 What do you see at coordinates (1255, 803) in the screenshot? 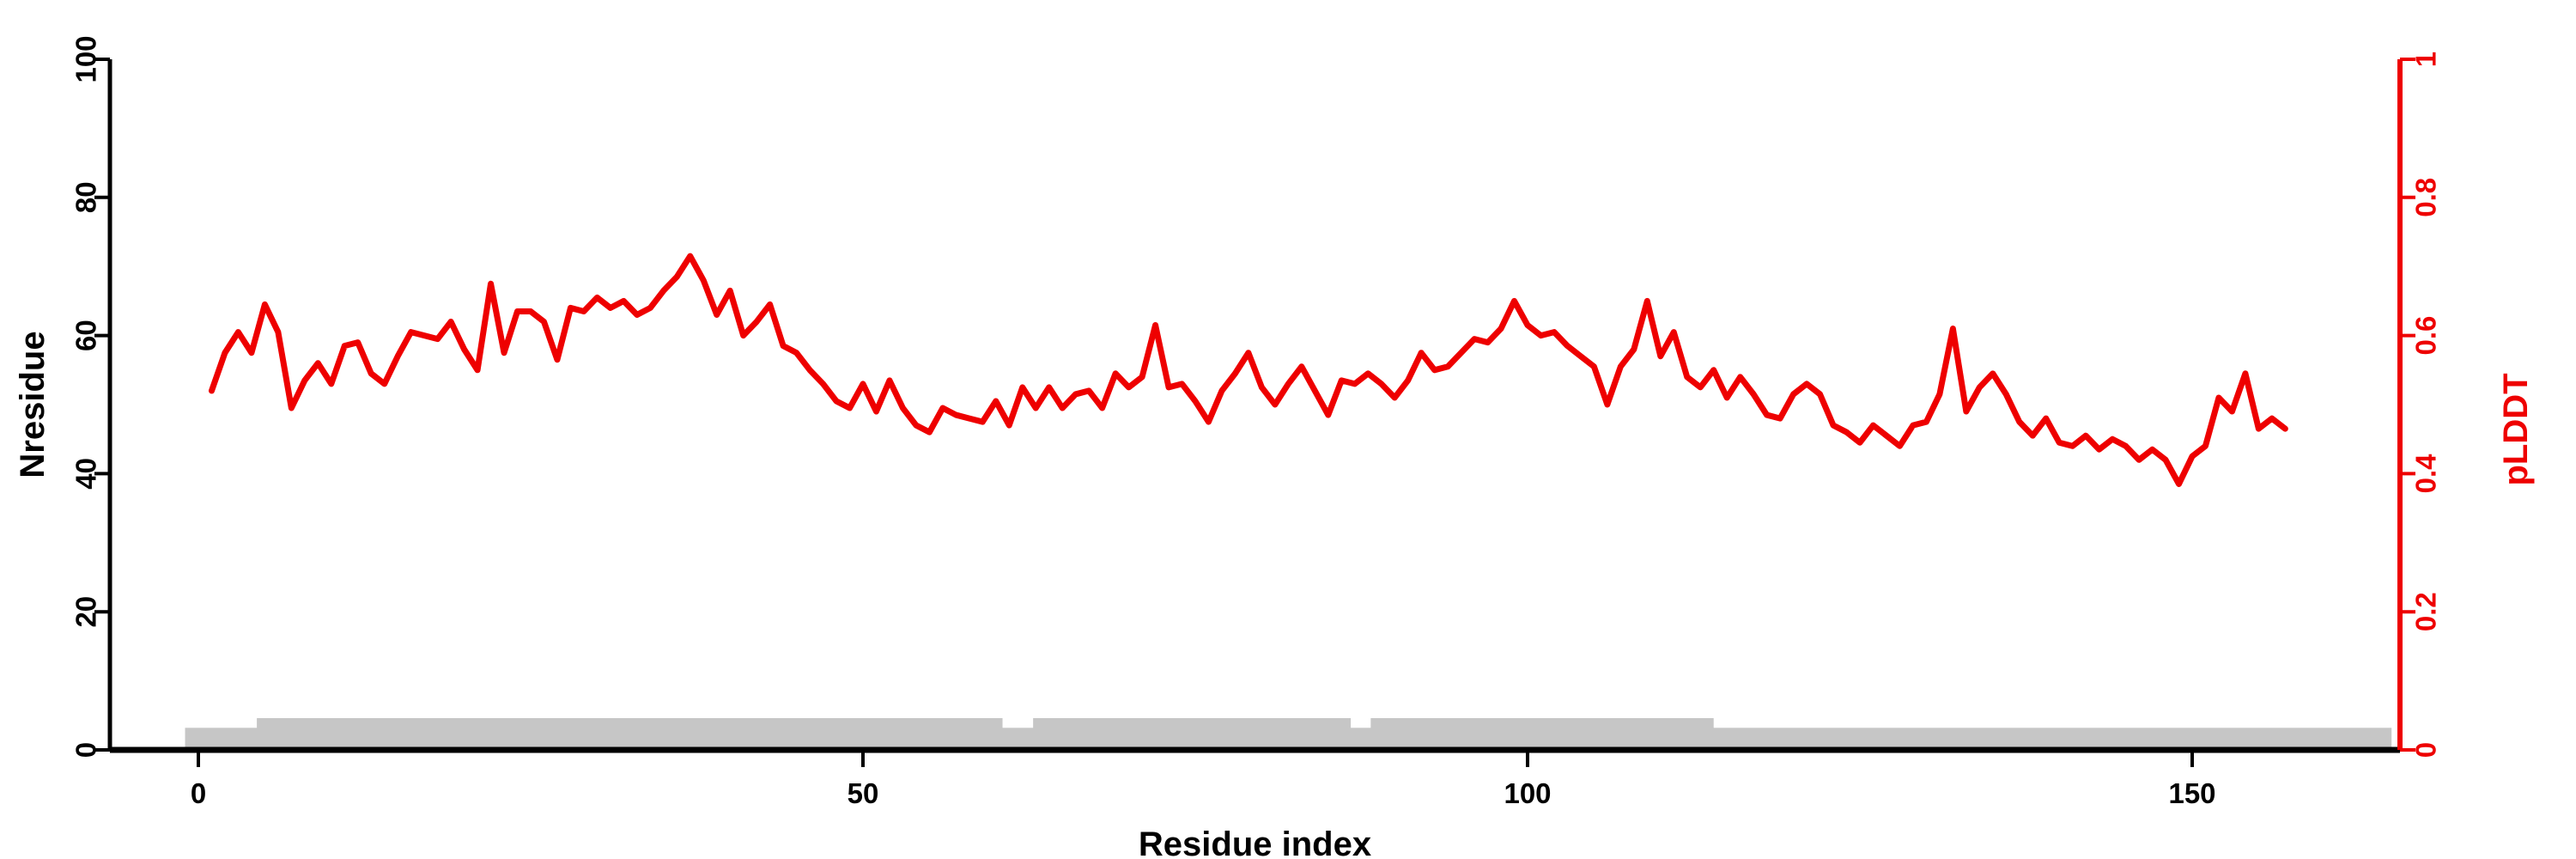
I see `bottom-axis: 0 50 100 150 Residue index` at bounding box center [1255, 803].